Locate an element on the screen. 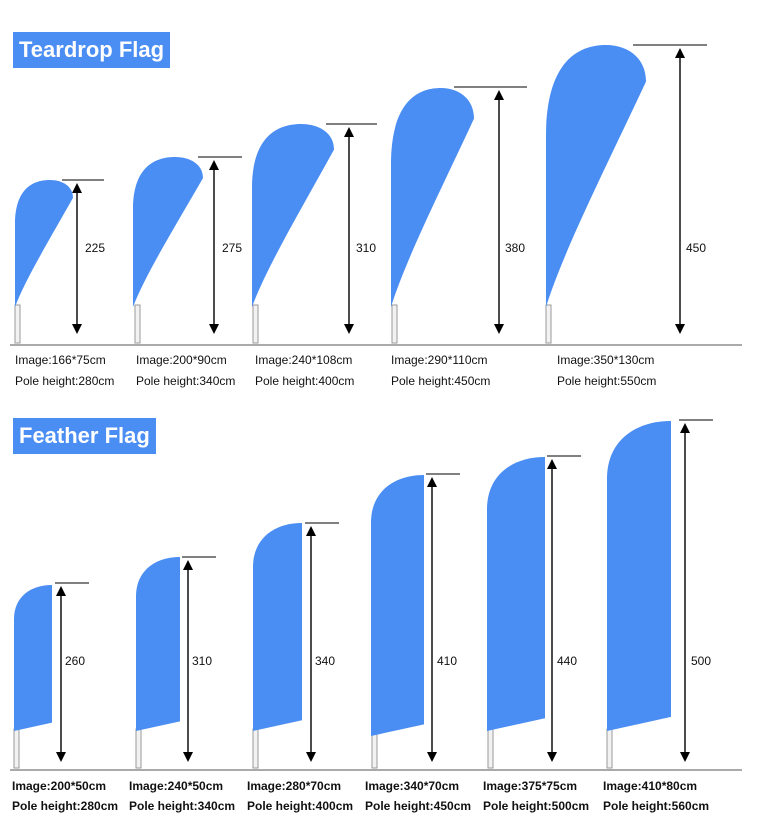 The image size is (763, 822). feather-4-flag is located at coordinates (397, 605).